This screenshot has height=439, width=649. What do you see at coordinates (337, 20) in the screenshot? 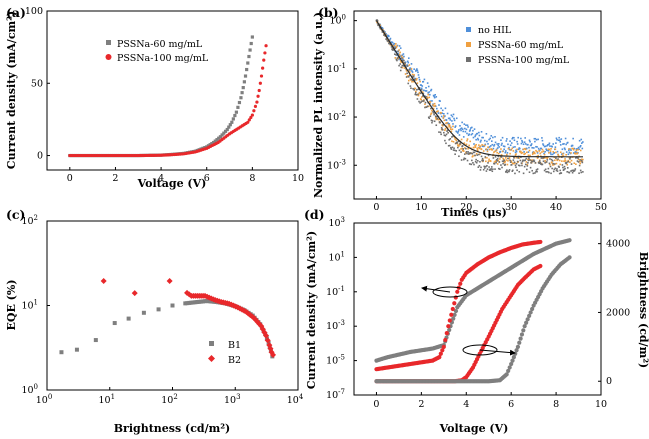
I see `panel-b-ytick-label: 100` at bounding box center [337, 20].